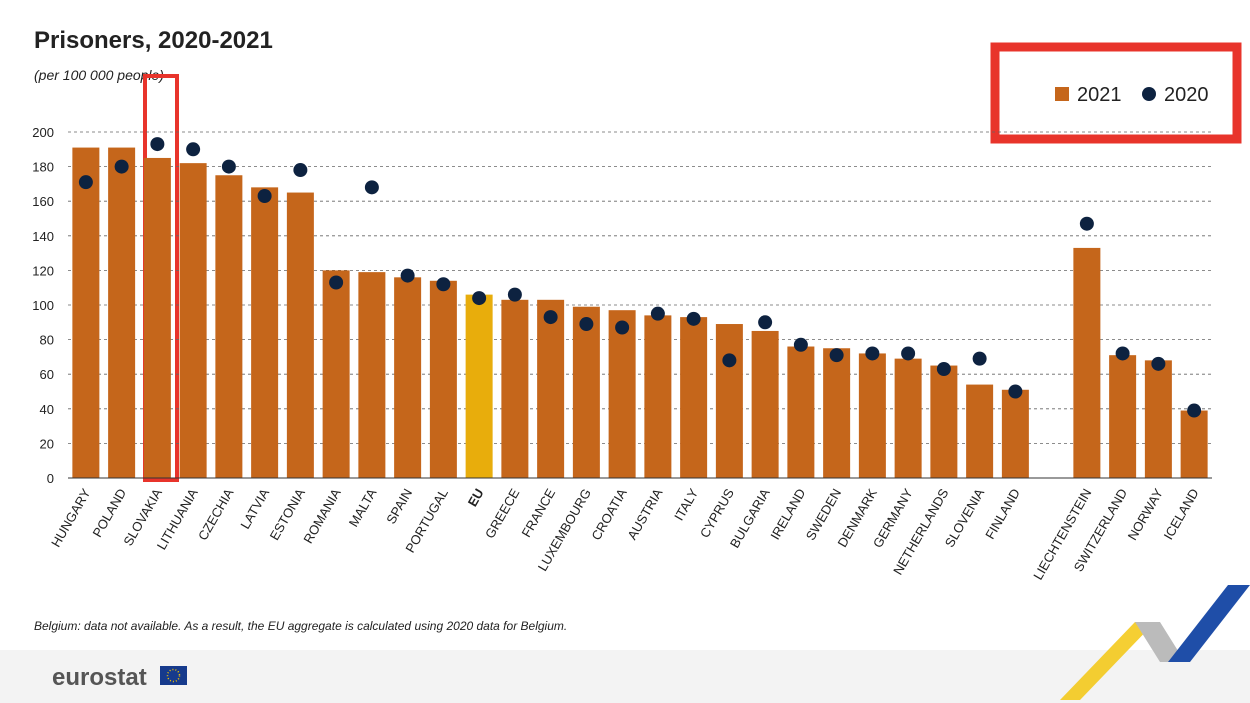 This screenshot has width=1250, height=703. Describe the element at coordinates (47, 409) in the screenshot. I see `y-tick-label: 40` at that location.